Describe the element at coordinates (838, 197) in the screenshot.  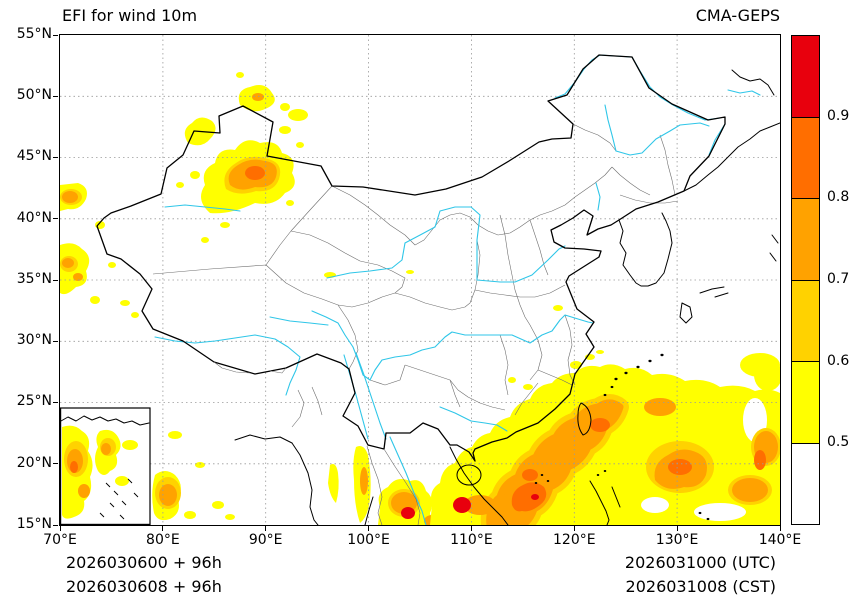
I see `colorbar-tick-label: 0.8` at that location.